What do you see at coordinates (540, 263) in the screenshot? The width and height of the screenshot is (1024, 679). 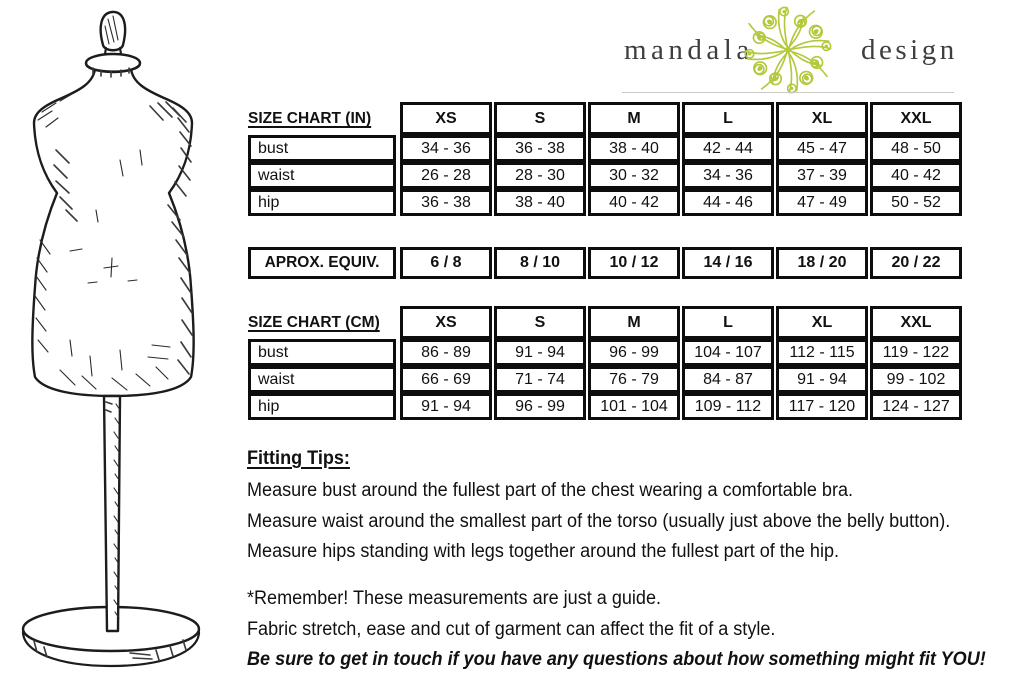 I see `equiv-value: 8 / 10` at bounding box center [540, 263].